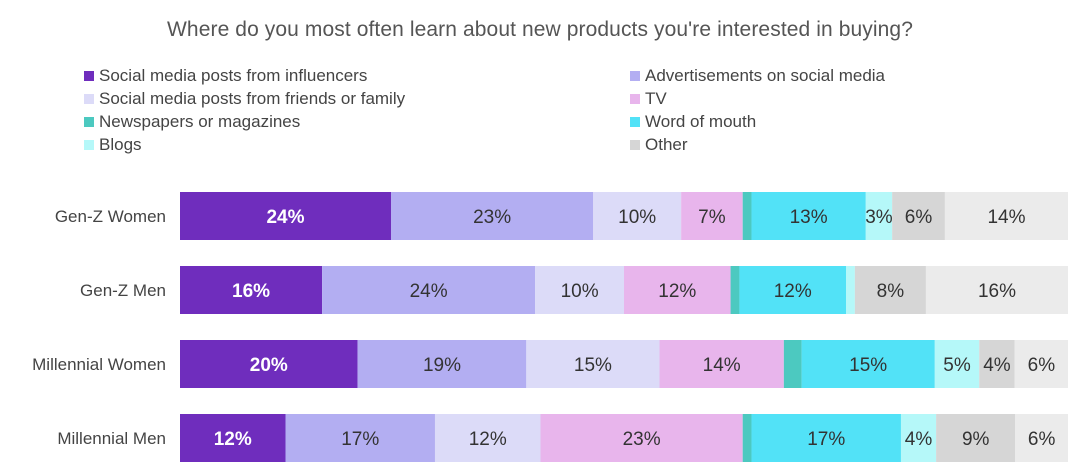 The width and height of the screenshot is (1080, 475). What do you see at coordinates (233, 75) in the screenshot?
I see `legend-label: Social media posts from influencers` at bounding box center [233, 75].